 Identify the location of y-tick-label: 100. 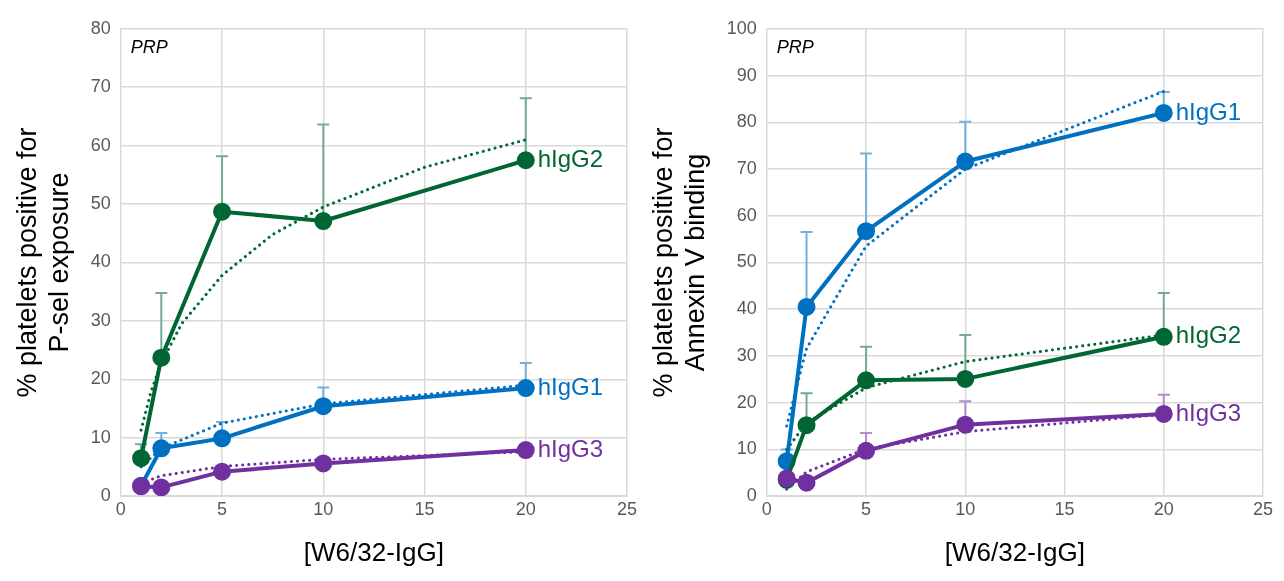
(741, 27).